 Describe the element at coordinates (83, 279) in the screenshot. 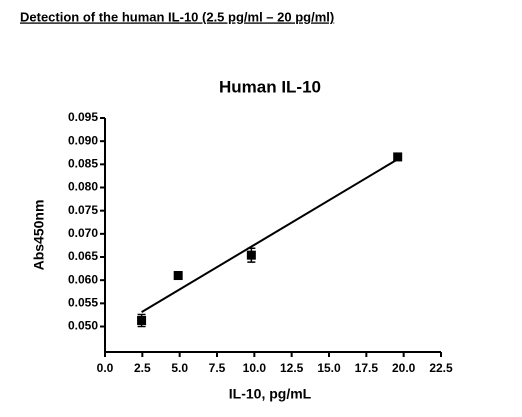

I see `y-tick-label: 0.060` at that location.